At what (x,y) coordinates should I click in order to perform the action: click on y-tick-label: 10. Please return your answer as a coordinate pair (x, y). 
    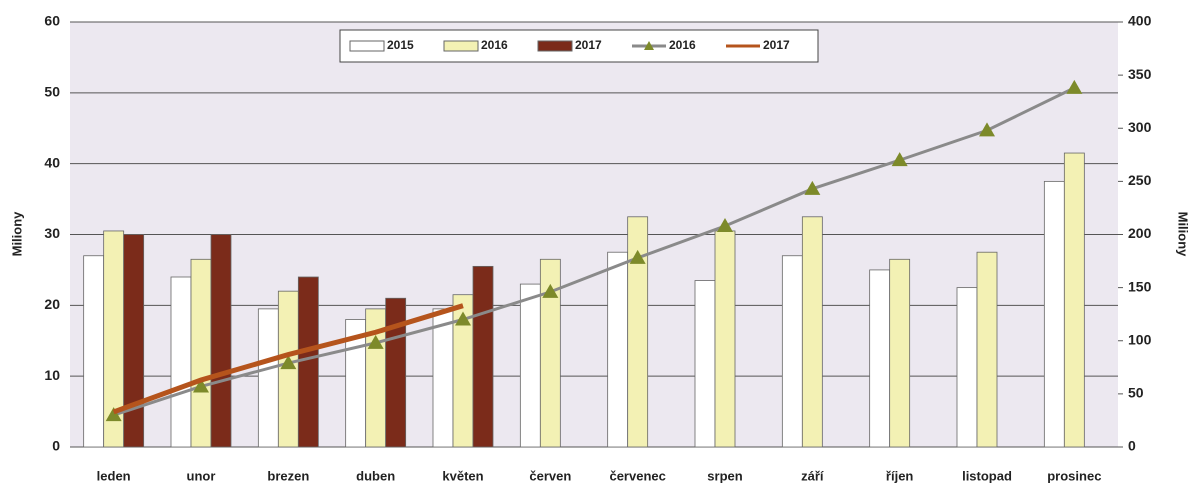
    Looking at the image, I should click on (52, 375).